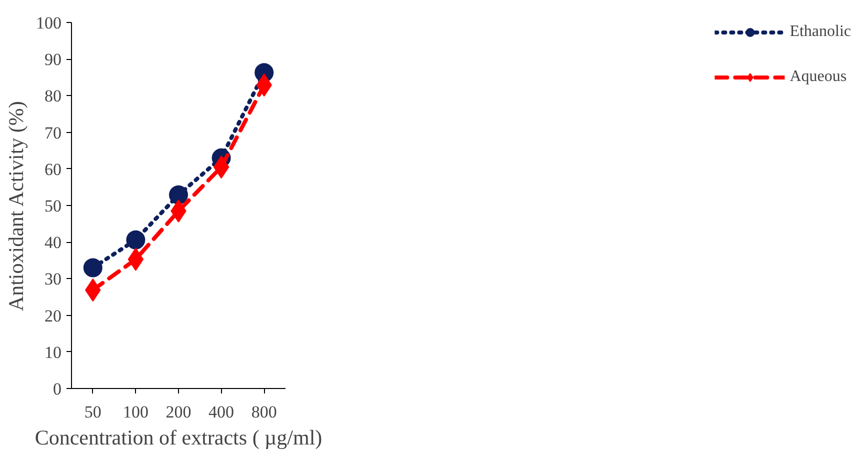 This screenshot has height=452, width=851. Describe the element at coordinates (818, 77) in the screenshot. I see `legend-label: Aqueous` at that location.